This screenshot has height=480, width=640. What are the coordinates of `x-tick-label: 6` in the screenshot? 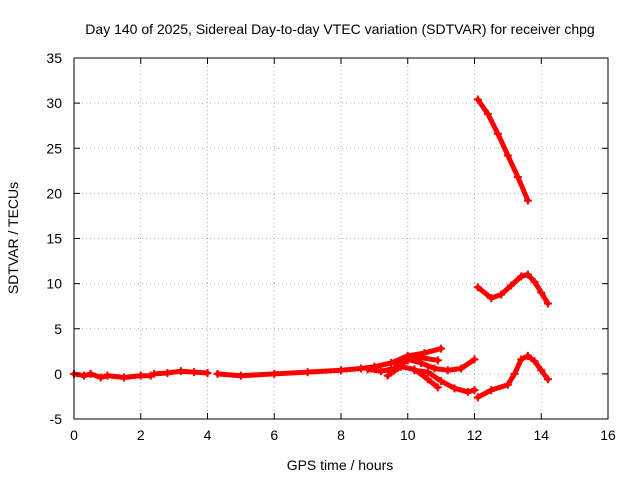 It's located at (274, 435).